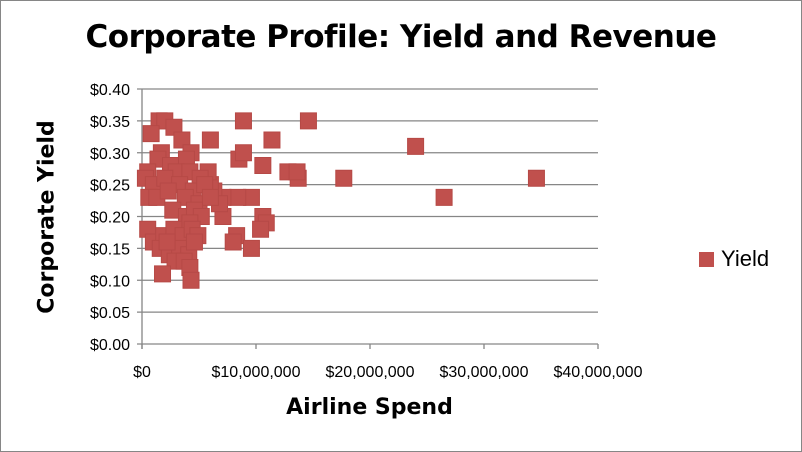  What do you see at coordinates (110, 345) in the screenshot?
I see `y-tick-label: $0.00` at bounding box center [110, 345].